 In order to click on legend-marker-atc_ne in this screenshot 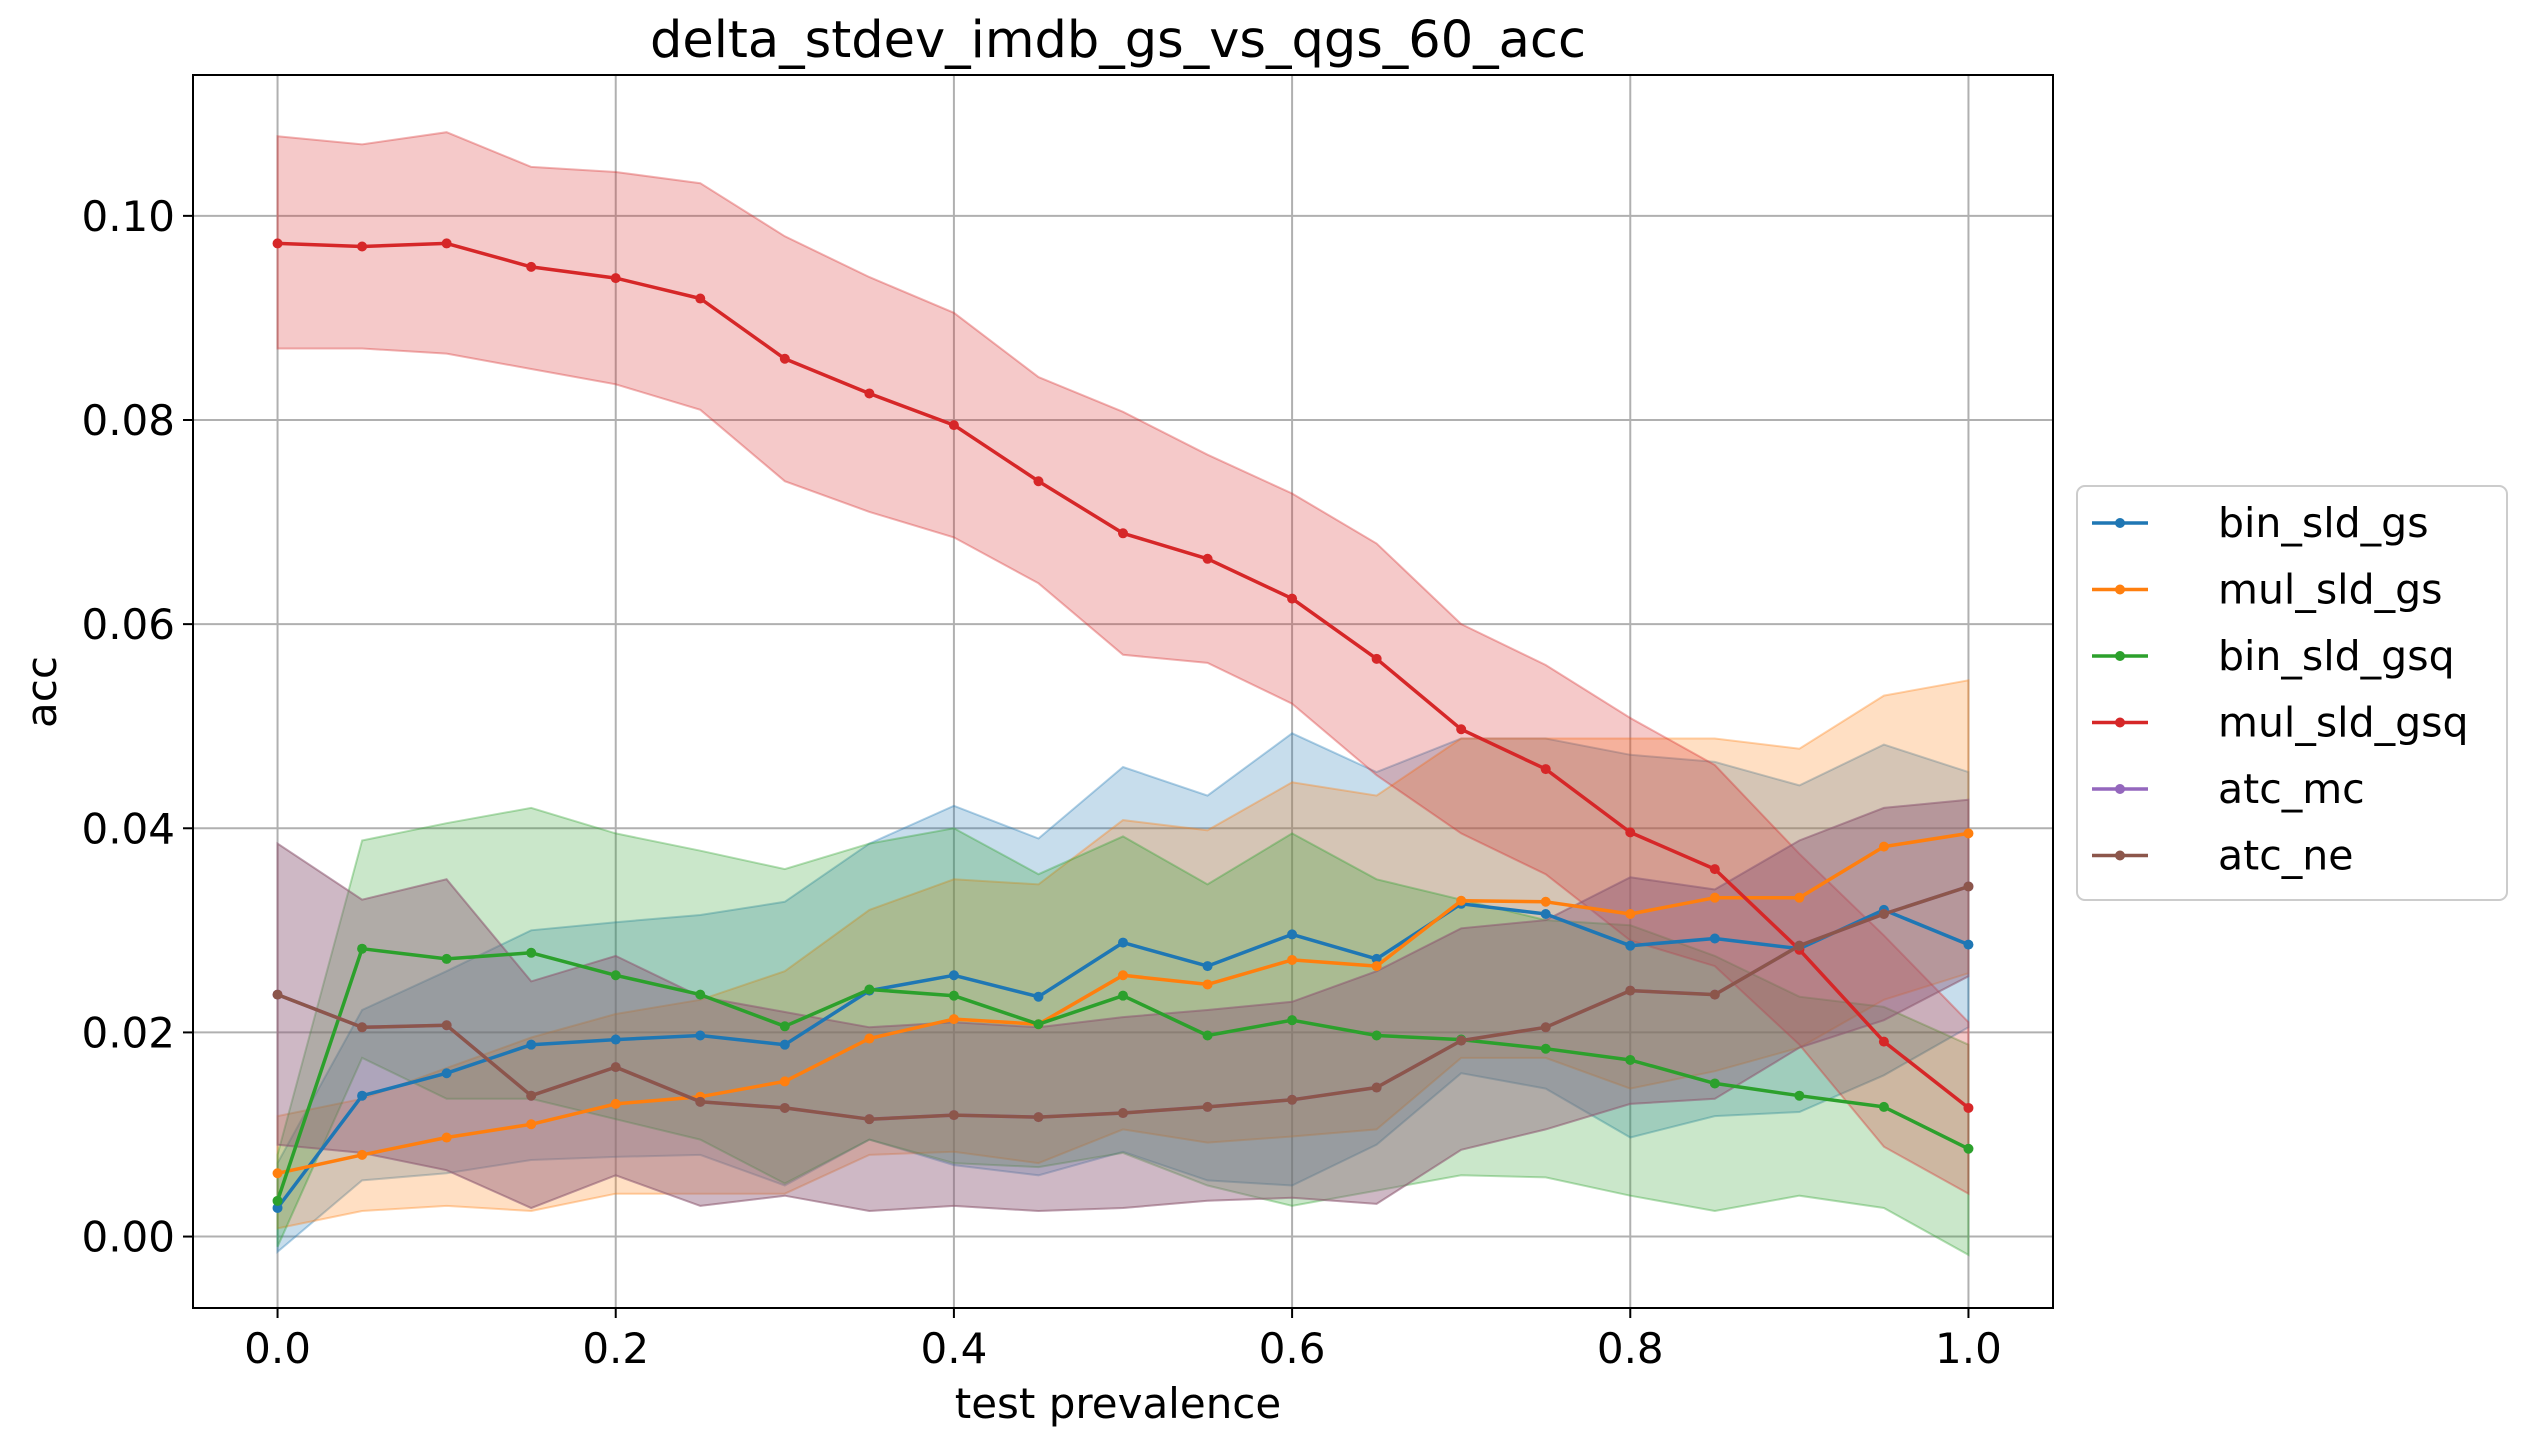, I will do `click(2120, 855)`.